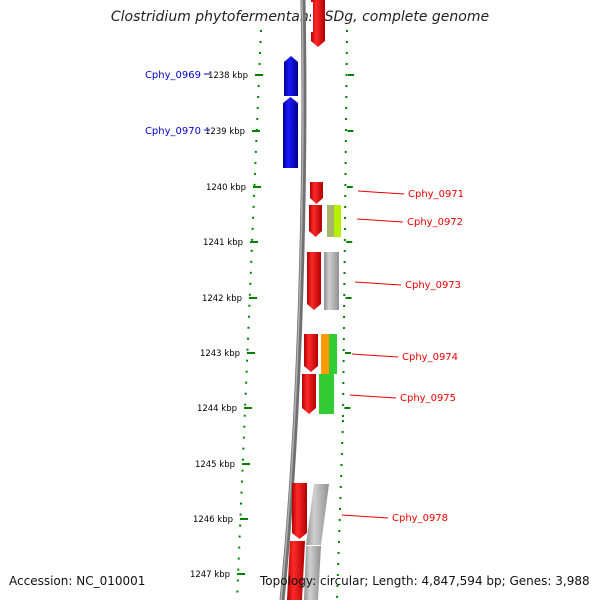 The width and height of the screenshot is (600, 600). I want to click on tick-label: 1245 kbp, so click(215, 465).